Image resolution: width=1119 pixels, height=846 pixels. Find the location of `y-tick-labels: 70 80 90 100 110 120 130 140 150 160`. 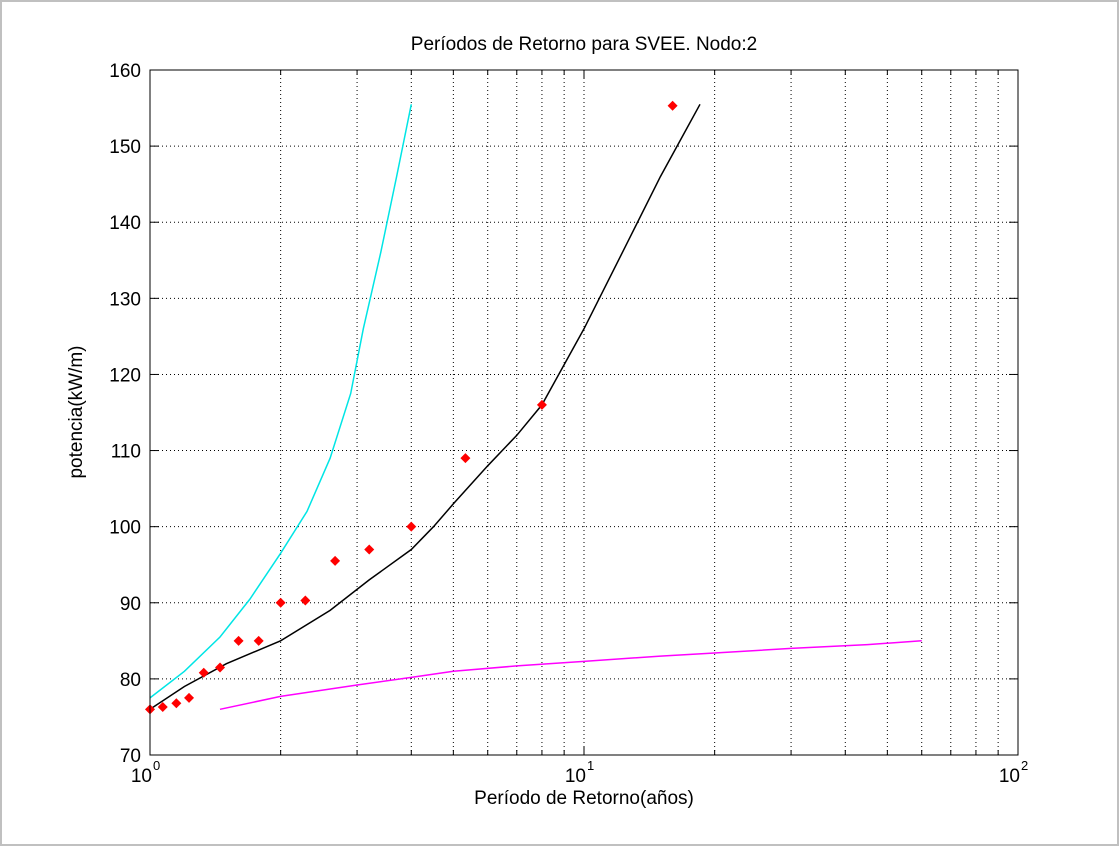

y-tick-labels: 70 80 90 100 110 120 130 140 150 160 is located at coordinates (125, 414).